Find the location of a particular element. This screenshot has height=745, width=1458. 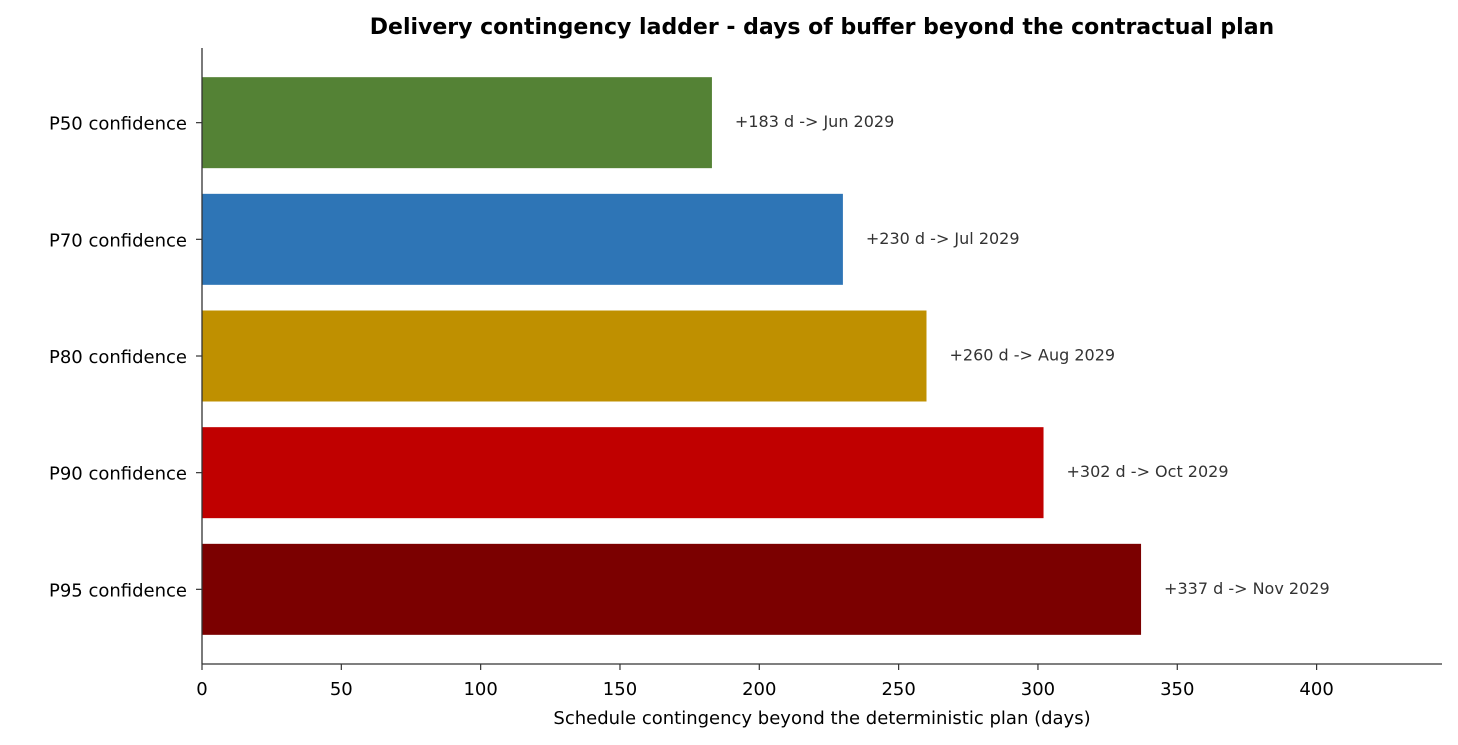

y-tick-label: P80 confidence is located at coordinates (118, 357).